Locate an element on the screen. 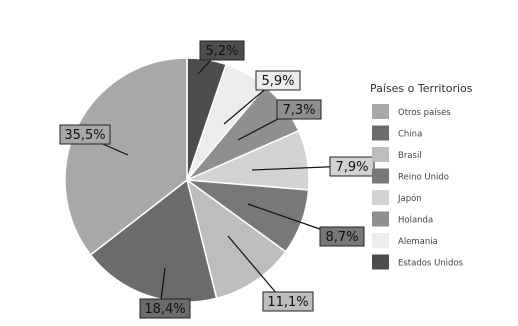  pie-slice-brasil is located at coordinates (236, 239).